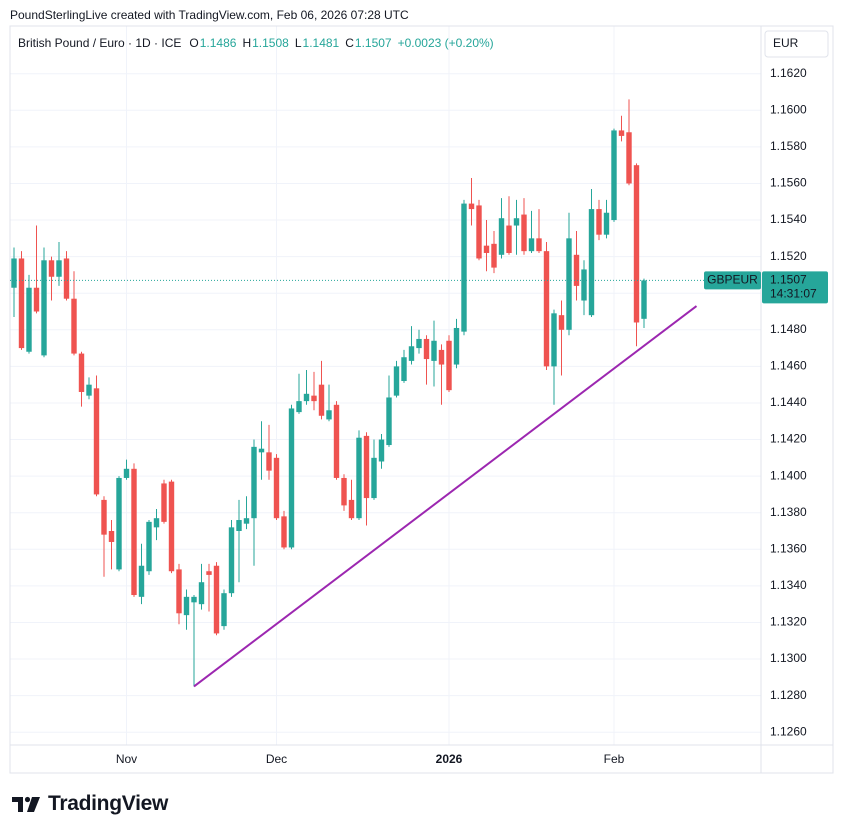 The width and height of the screenshot is (843, 834). I want to click on y-tick-label: 1.1560, so click(788, 183).